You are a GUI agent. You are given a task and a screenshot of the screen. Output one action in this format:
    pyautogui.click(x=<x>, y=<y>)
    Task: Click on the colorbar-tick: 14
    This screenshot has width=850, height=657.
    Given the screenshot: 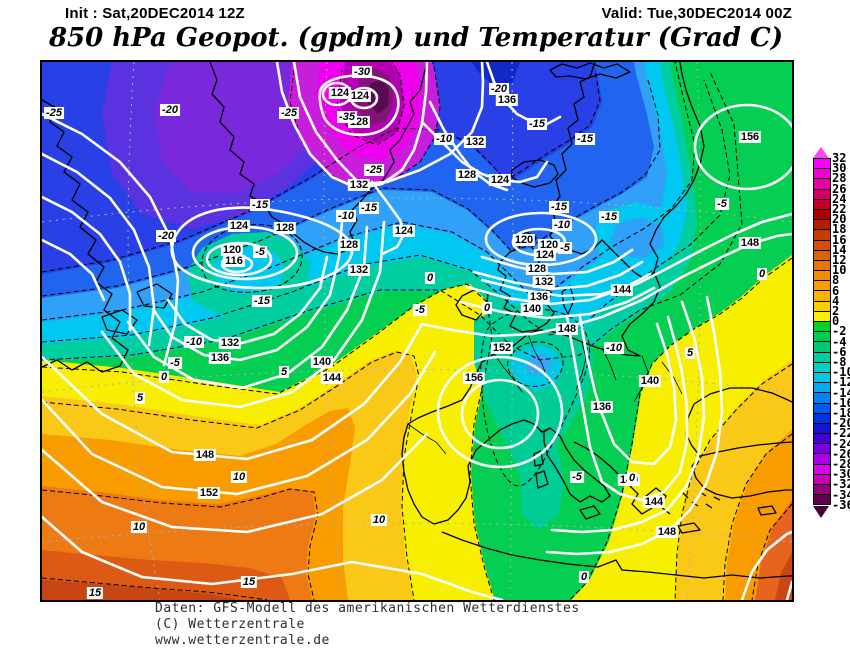 What is the action you would take?
    pyautogui.click(x=839, y=249)
    